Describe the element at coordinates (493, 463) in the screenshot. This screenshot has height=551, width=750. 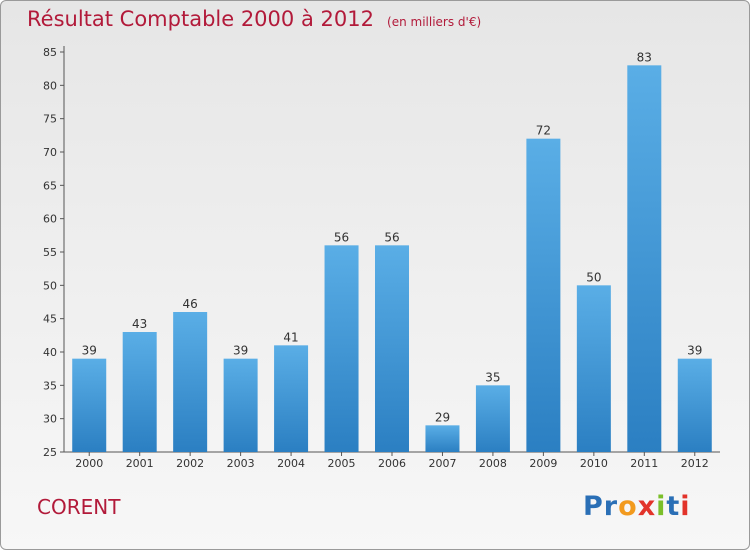
I see `x-tick-label: 2008` at that location.